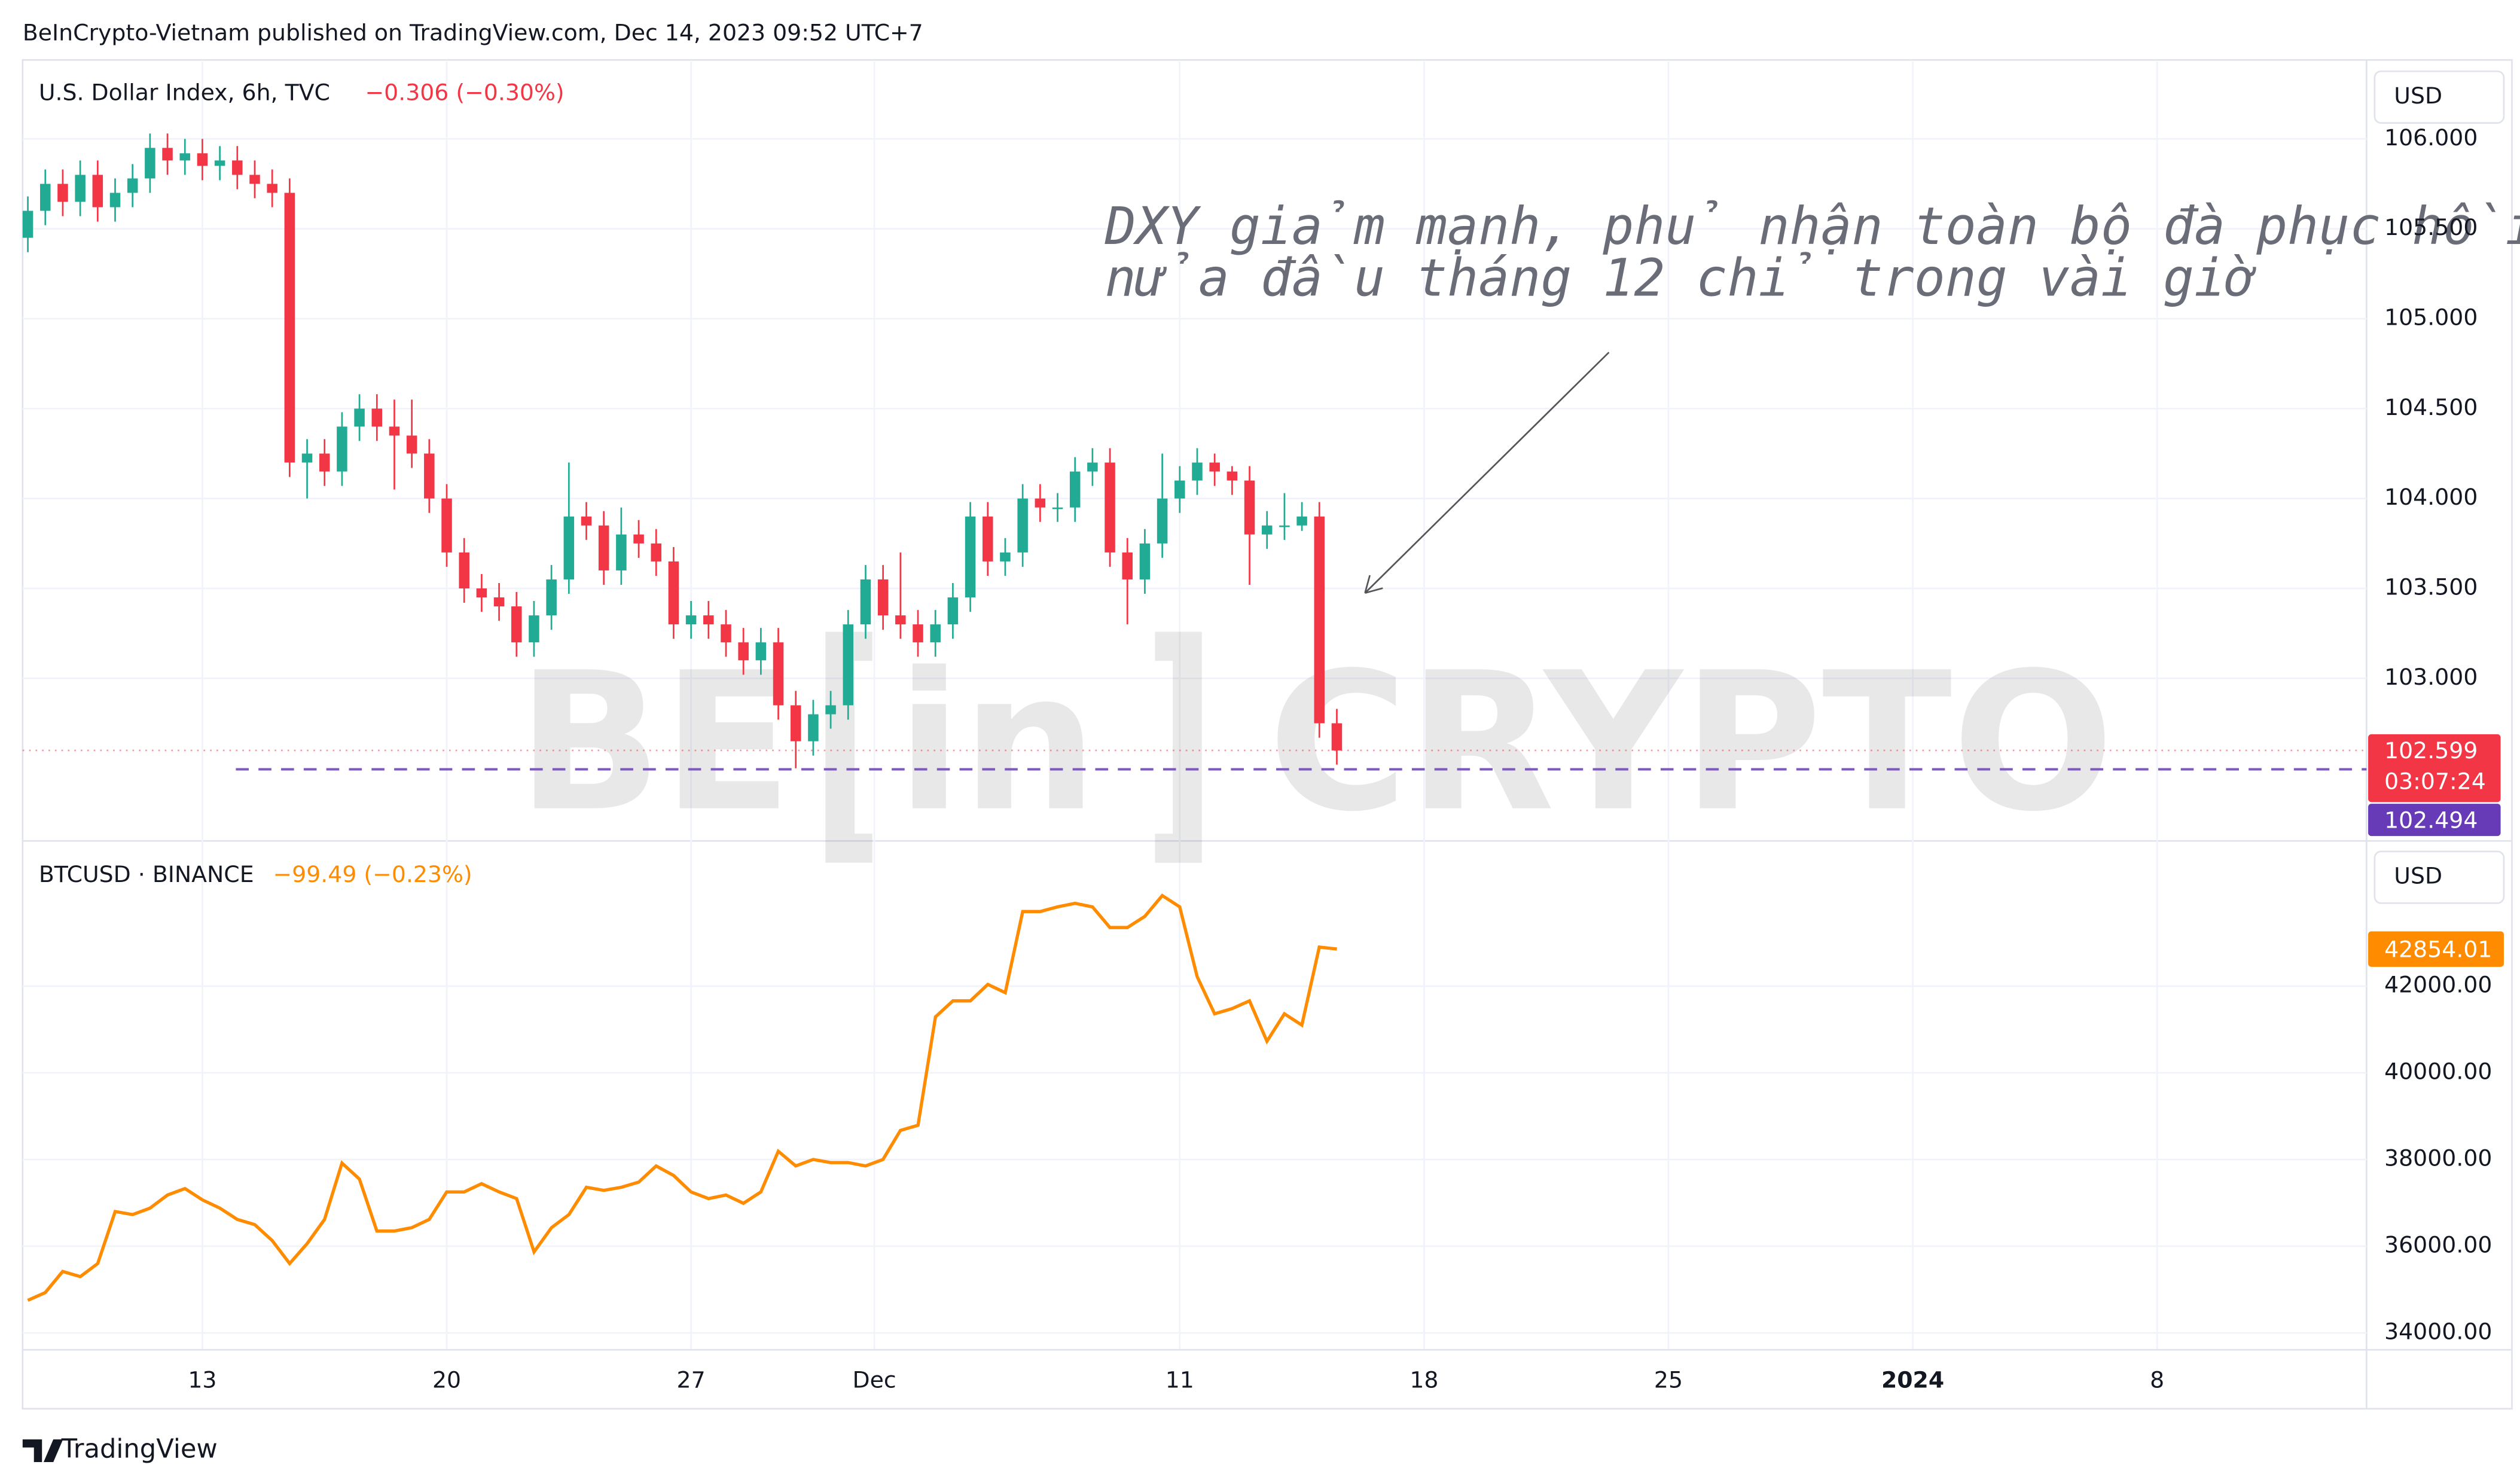  What do you see at coordinates (2438, 1158) in the screenshot?
I see `y-tick-label: 38000.00` at bounding box center [2438, 1158].